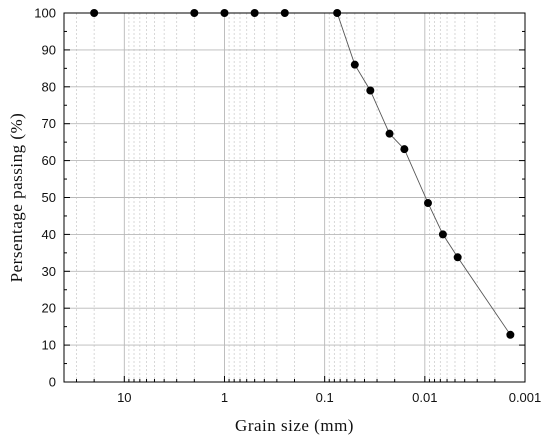 The width and height of the screenshot is (550, 439). I want to click on x-tick-label: 0.001, so click(525, 397).